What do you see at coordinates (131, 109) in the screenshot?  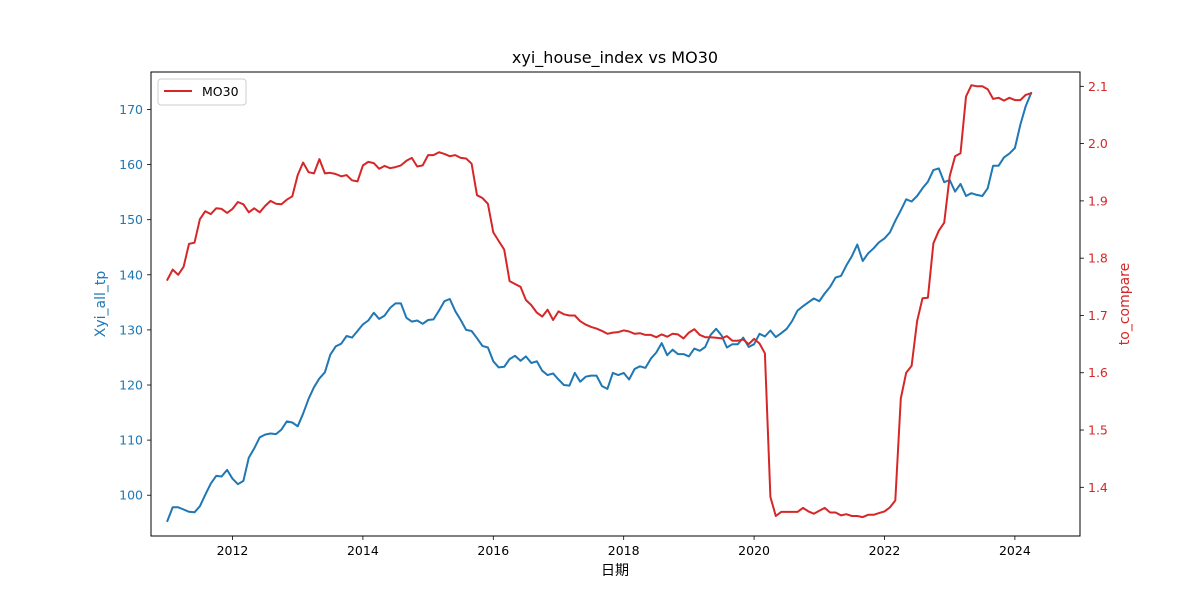 I see `left-y-tick-label: 170` at bounding box center [131, 109].